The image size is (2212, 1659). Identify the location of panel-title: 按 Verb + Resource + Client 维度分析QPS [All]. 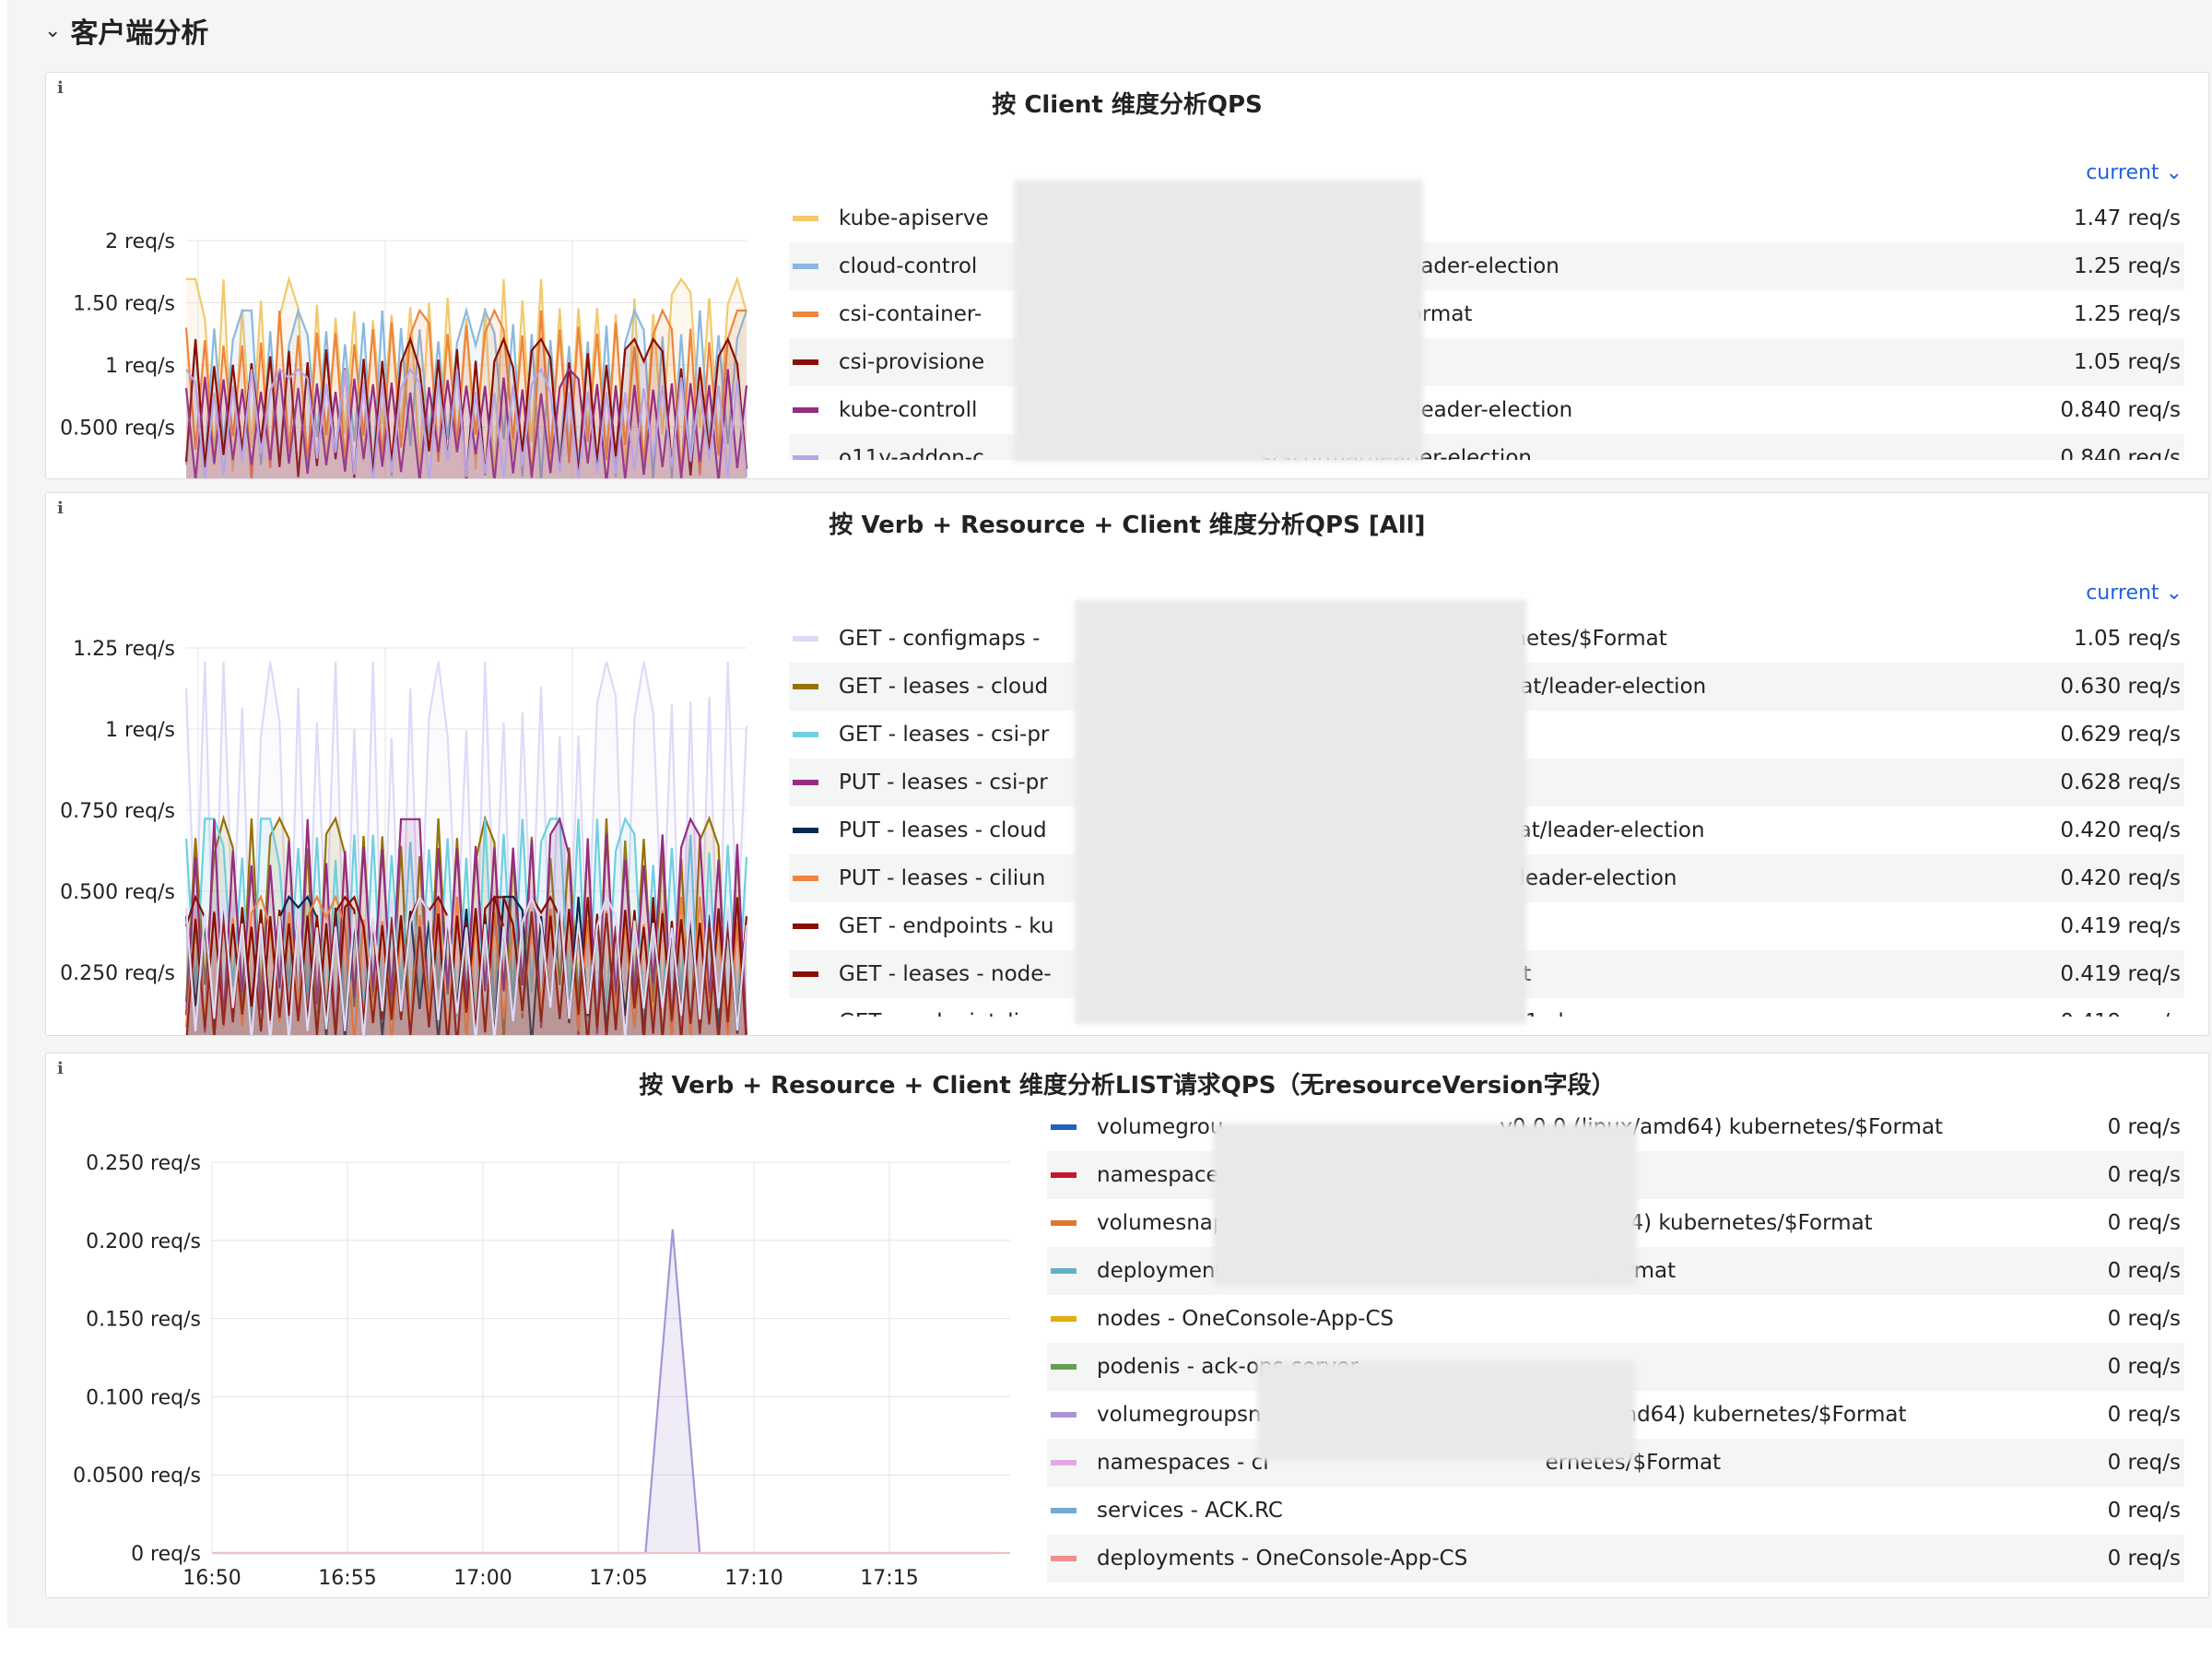
(1127, 525).